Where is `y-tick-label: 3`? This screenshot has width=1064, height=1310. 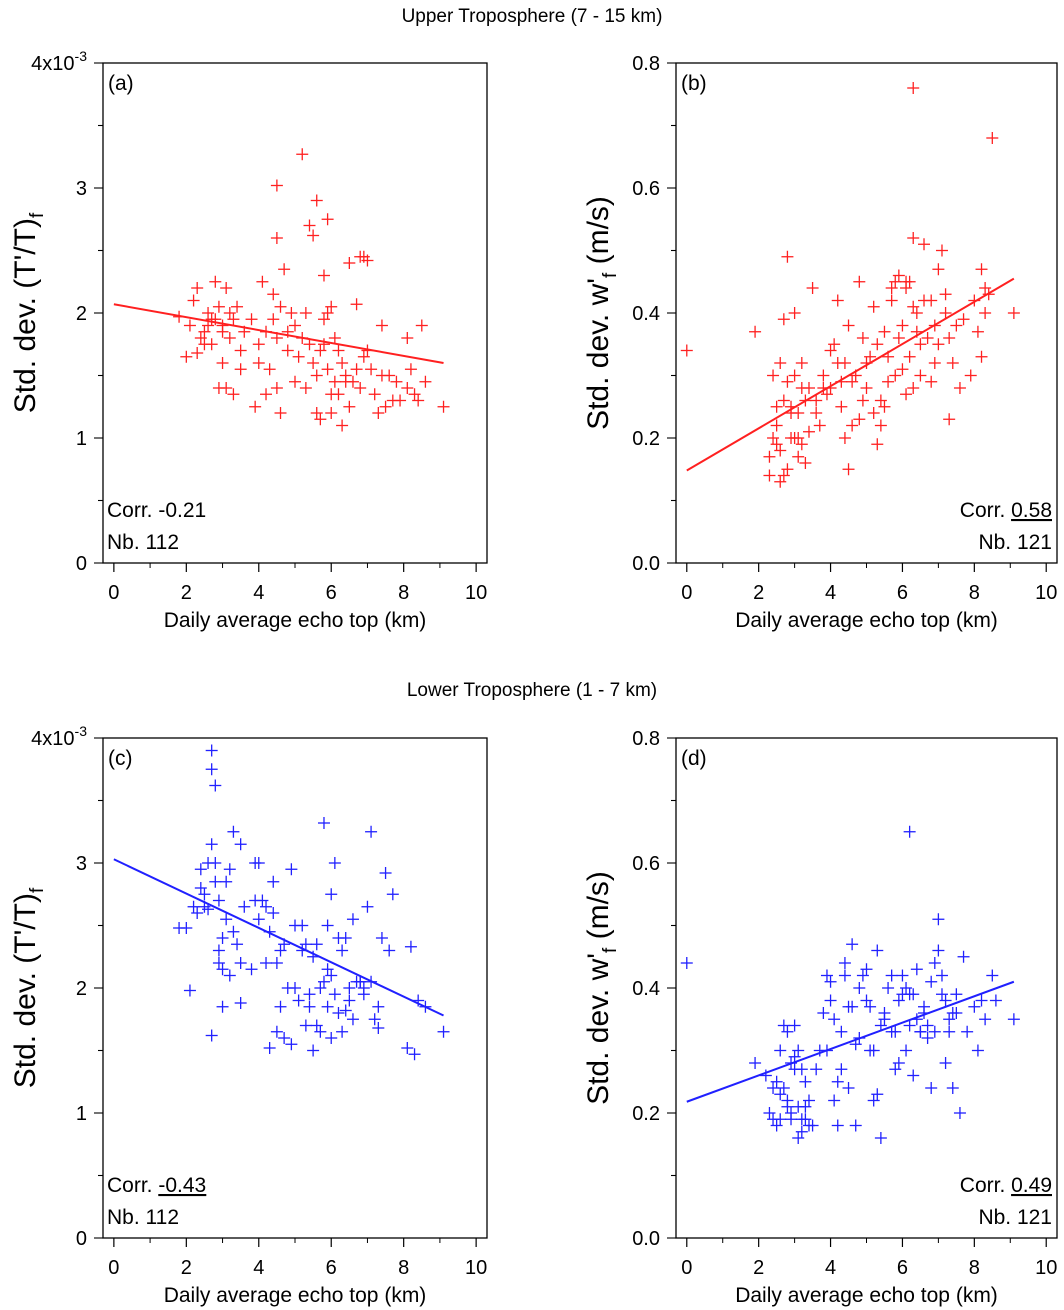
y-tick-label: 3 is located at coordinates (81, 189).